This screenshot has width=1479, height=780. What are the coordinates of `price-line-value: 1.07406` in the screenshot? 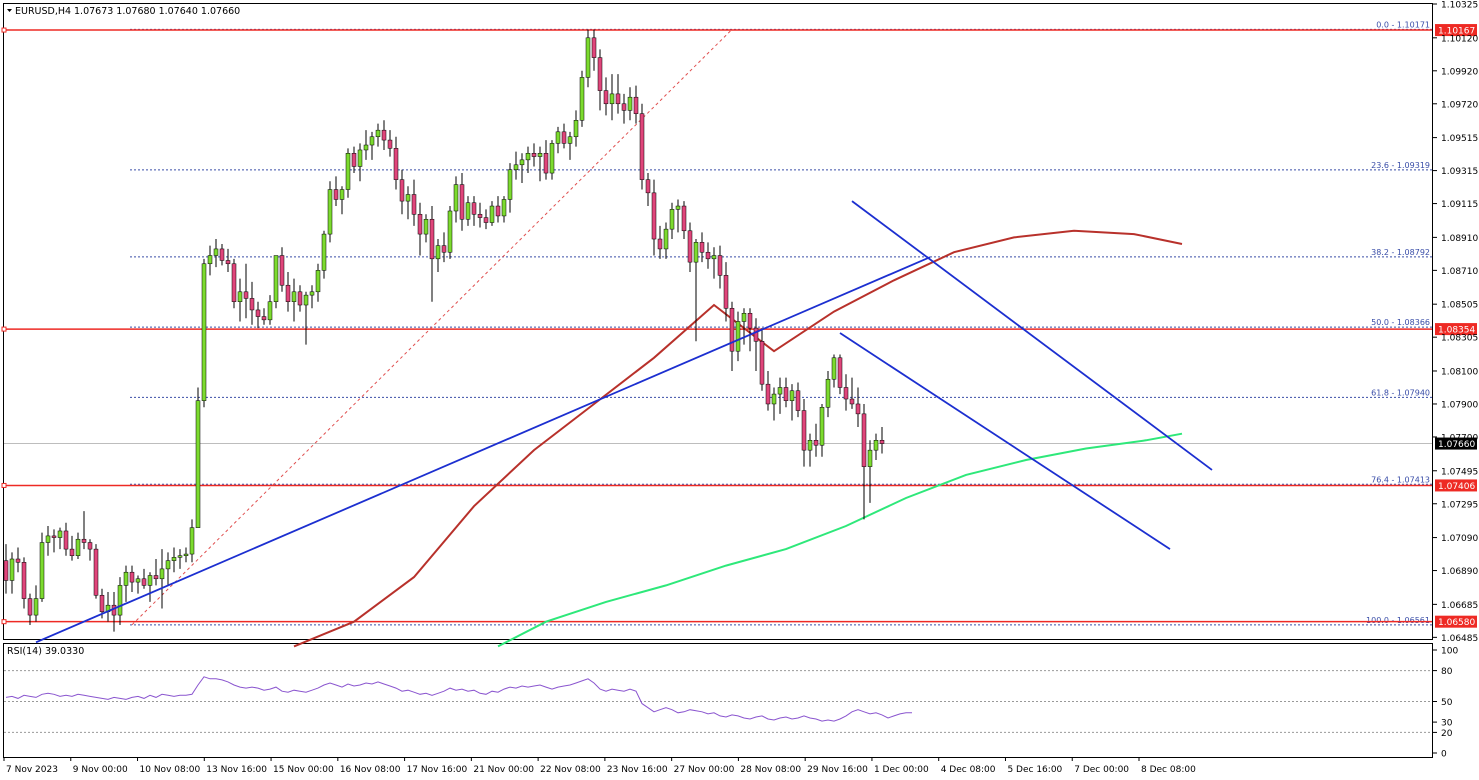 It's located at (1456, 487).